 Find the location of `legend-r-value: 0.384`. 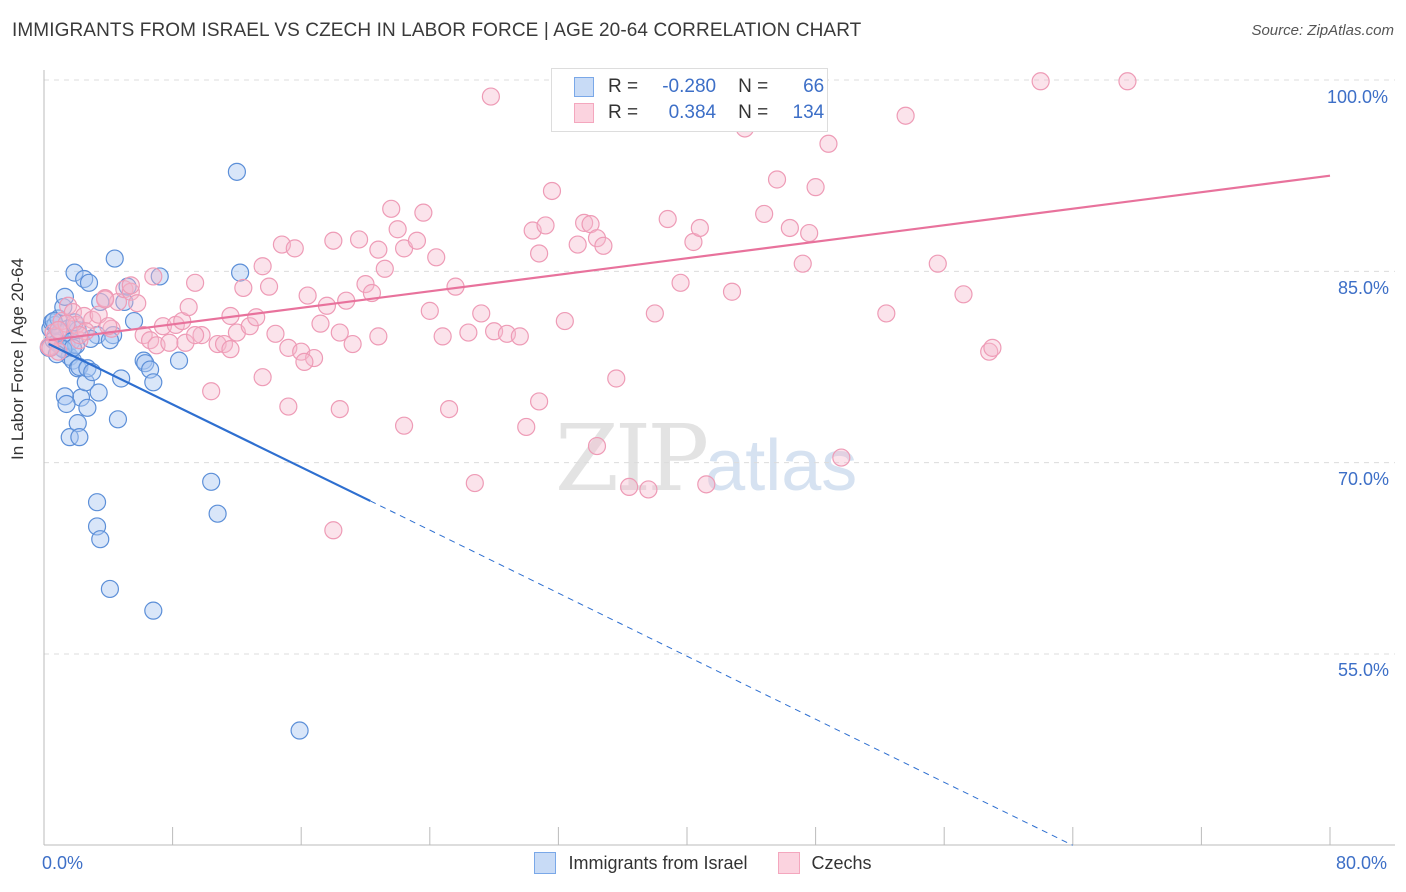

legend-r-value: 0.384 is located at coordinates (692, 112).